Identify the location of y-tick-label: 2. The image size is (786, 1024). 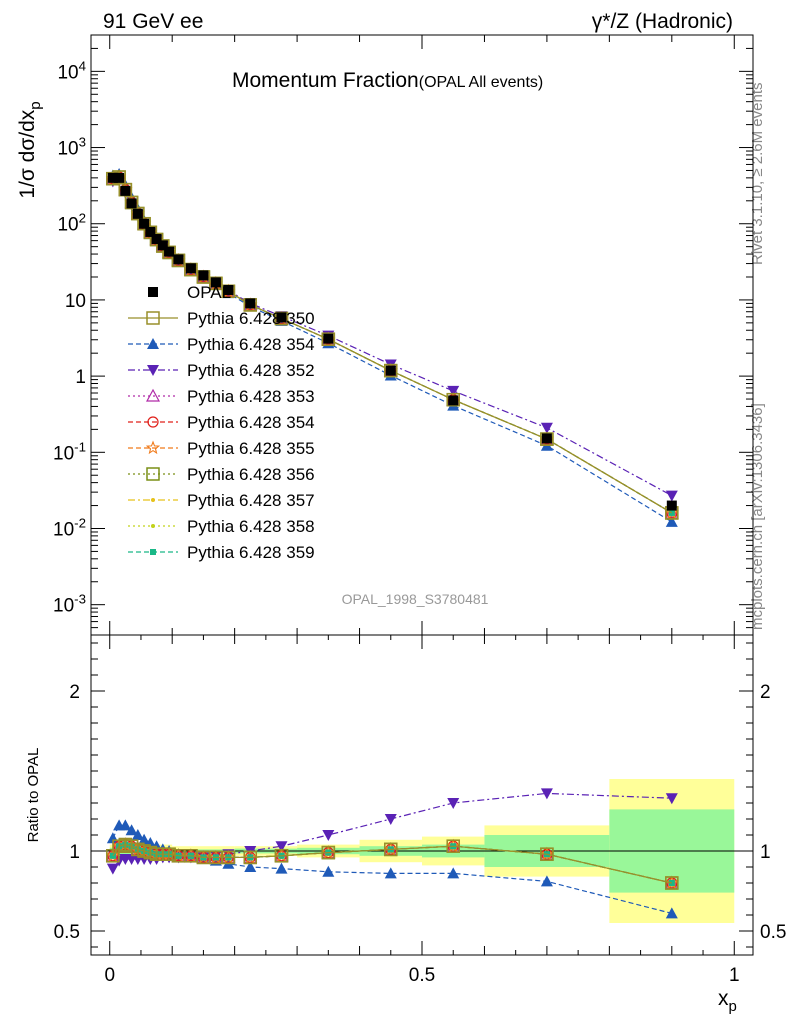
(74, 692).